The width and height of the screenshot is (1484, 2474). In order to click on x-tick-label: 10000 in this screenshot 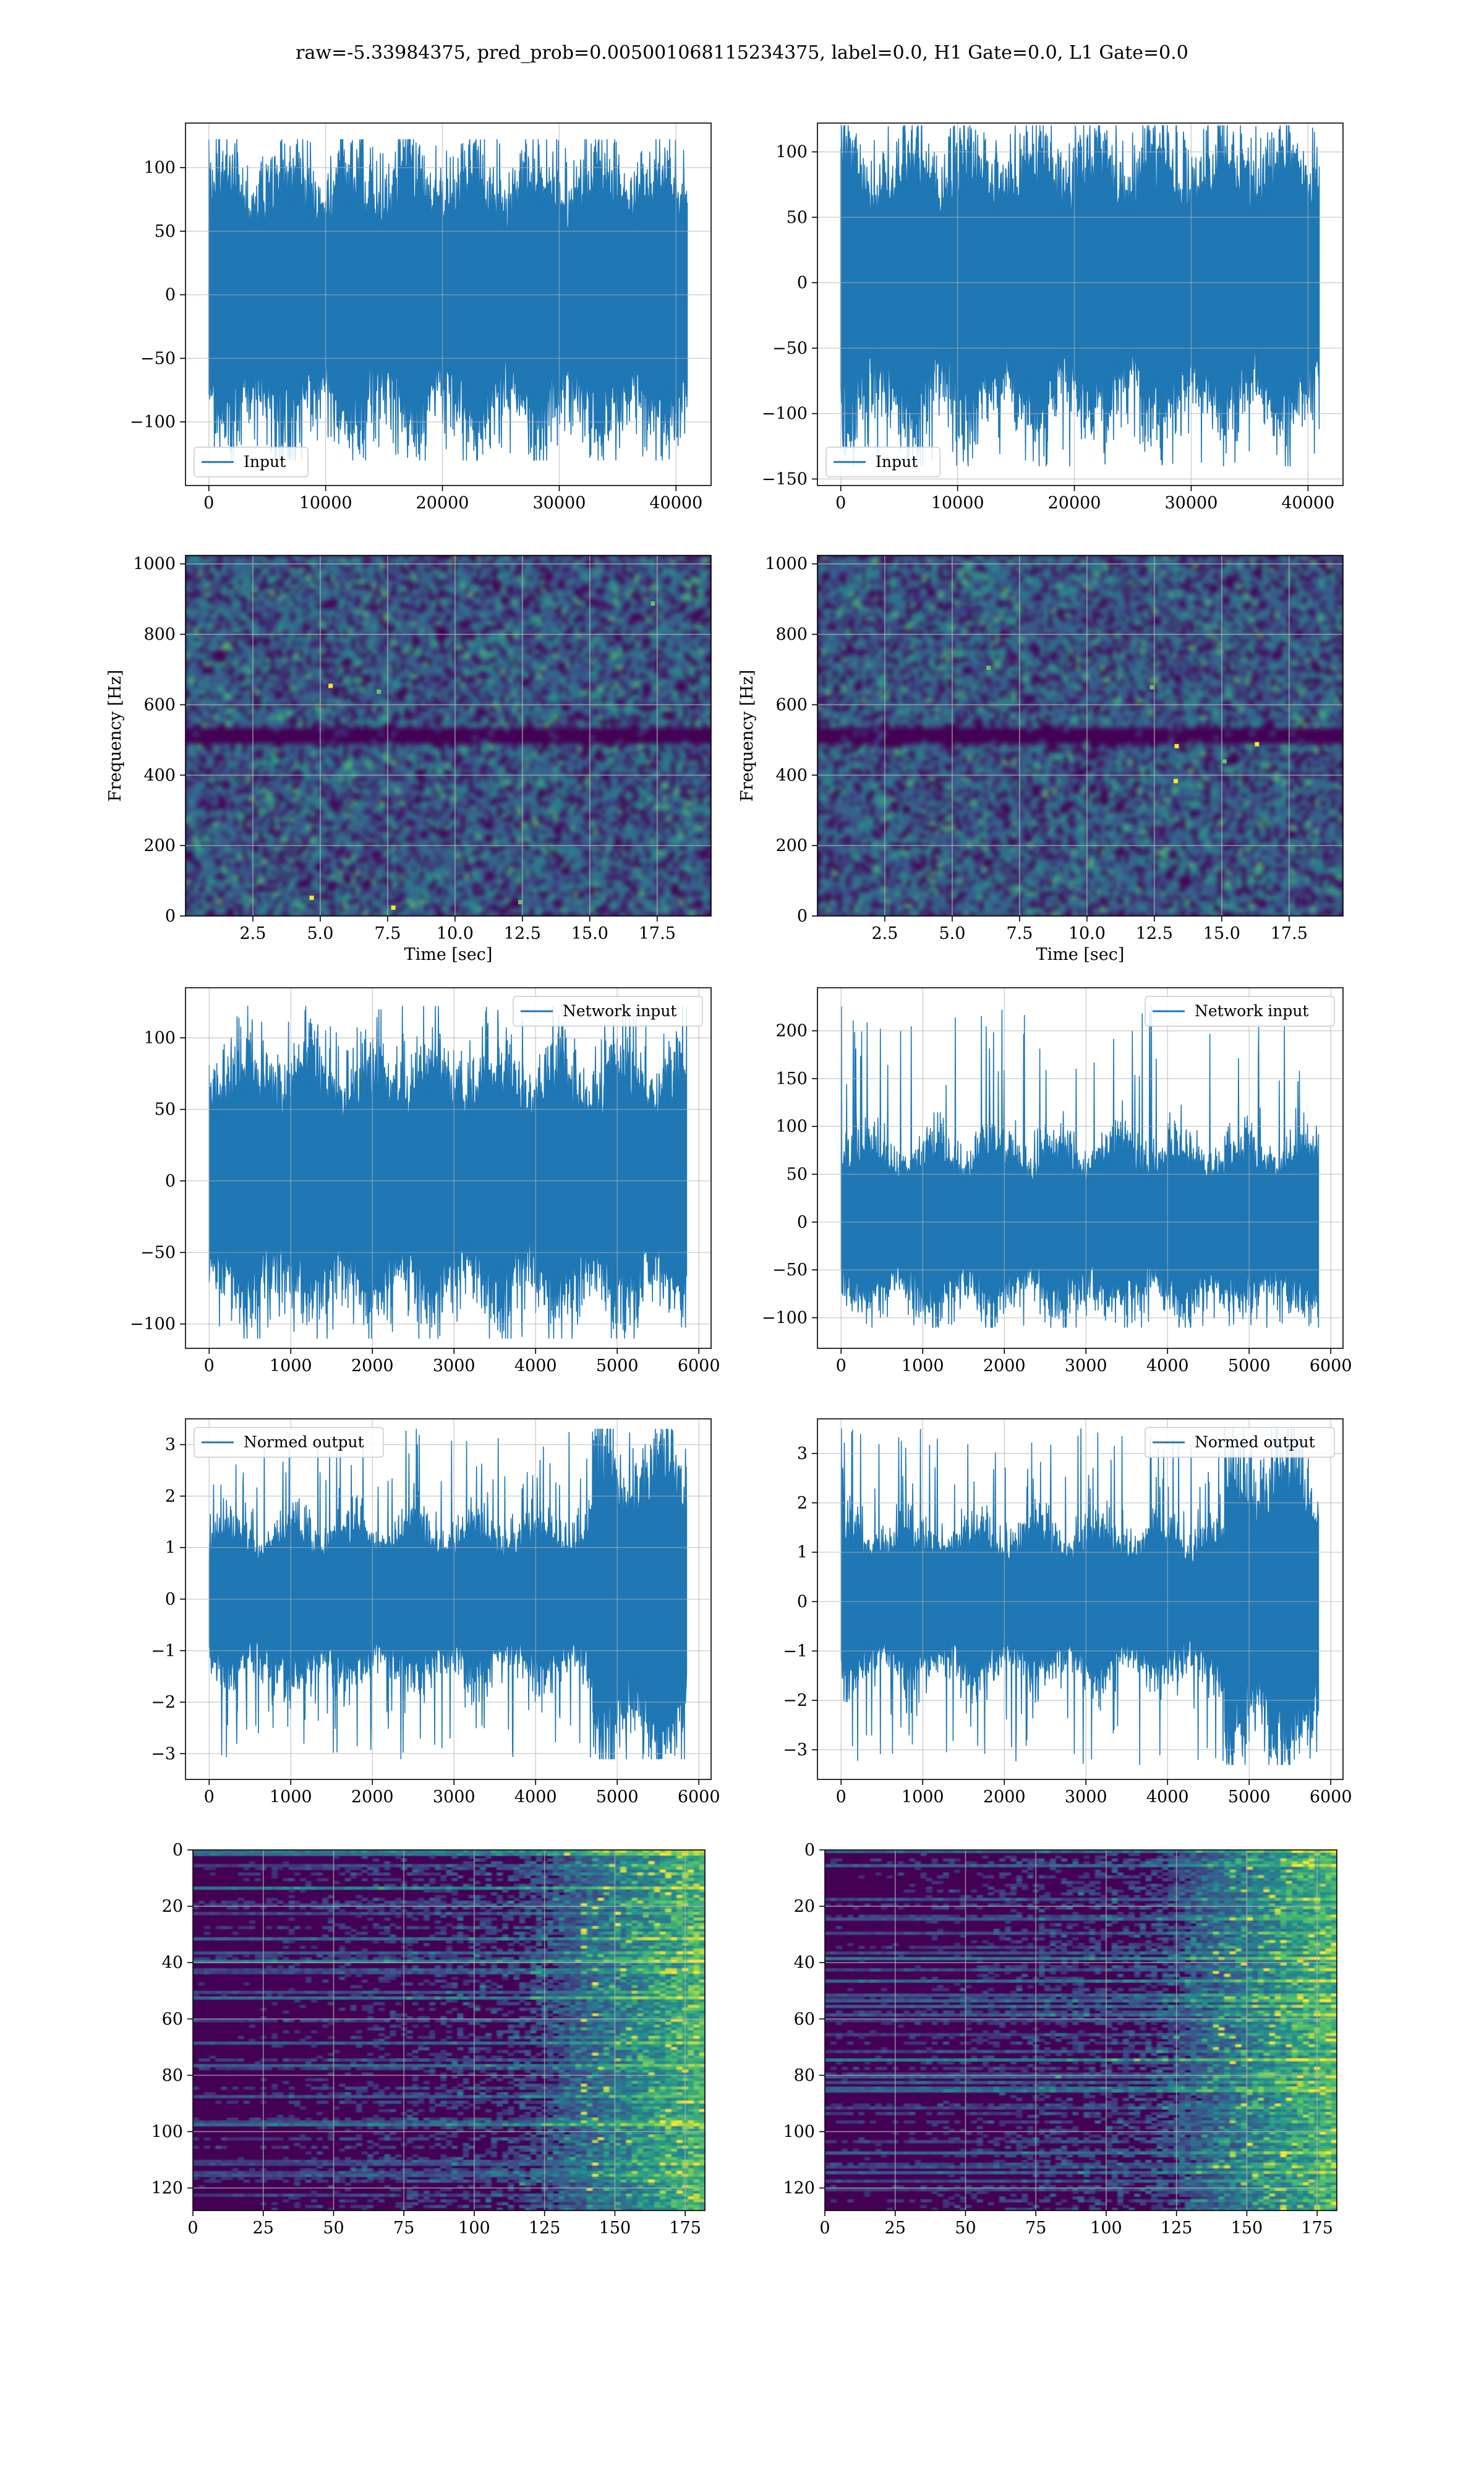, I will do `click(957, 503)`.